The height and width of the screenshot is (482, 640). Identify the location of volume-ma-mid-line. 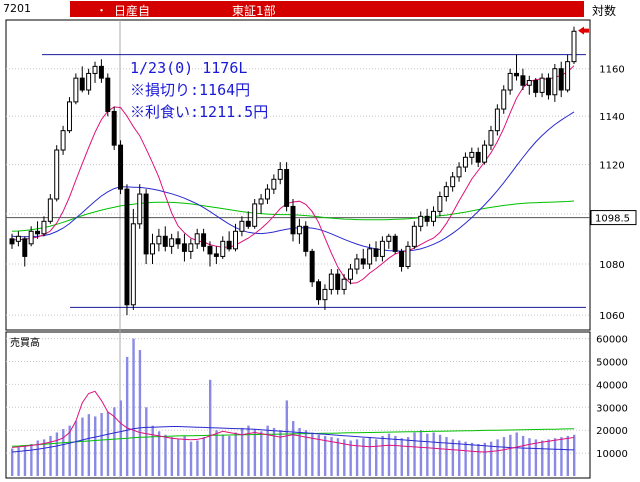
(293, 439).